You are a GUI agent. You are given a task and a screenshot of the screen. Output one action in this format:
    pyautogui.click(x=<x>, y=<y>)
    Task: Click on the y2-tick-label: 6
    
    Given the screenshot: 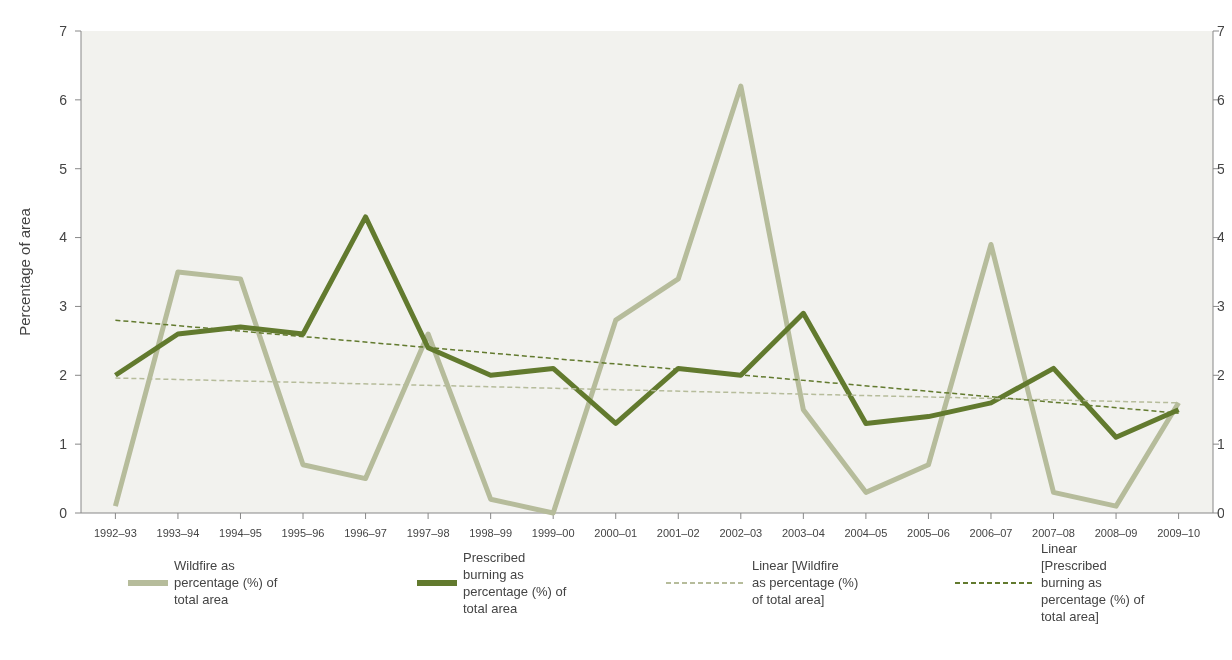 What is the action you would take?
    pyautogui.click(x=1221, y=99)
    